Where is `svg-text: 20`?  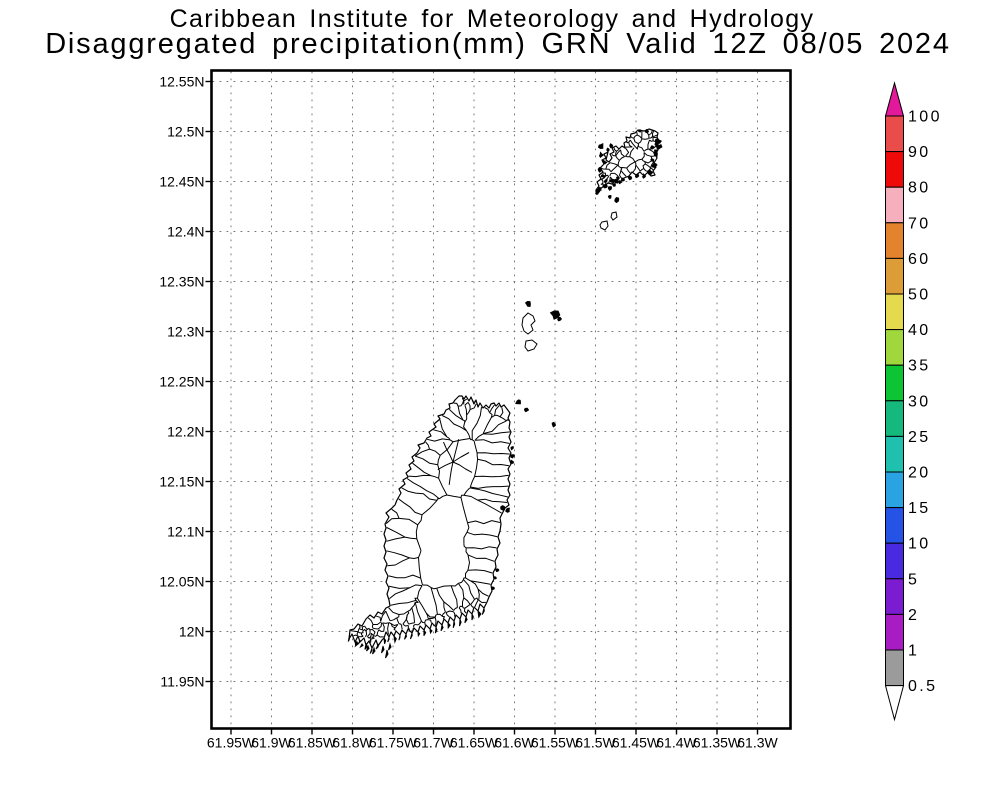
svg-text: 20 is located at coordinates (919, 473).